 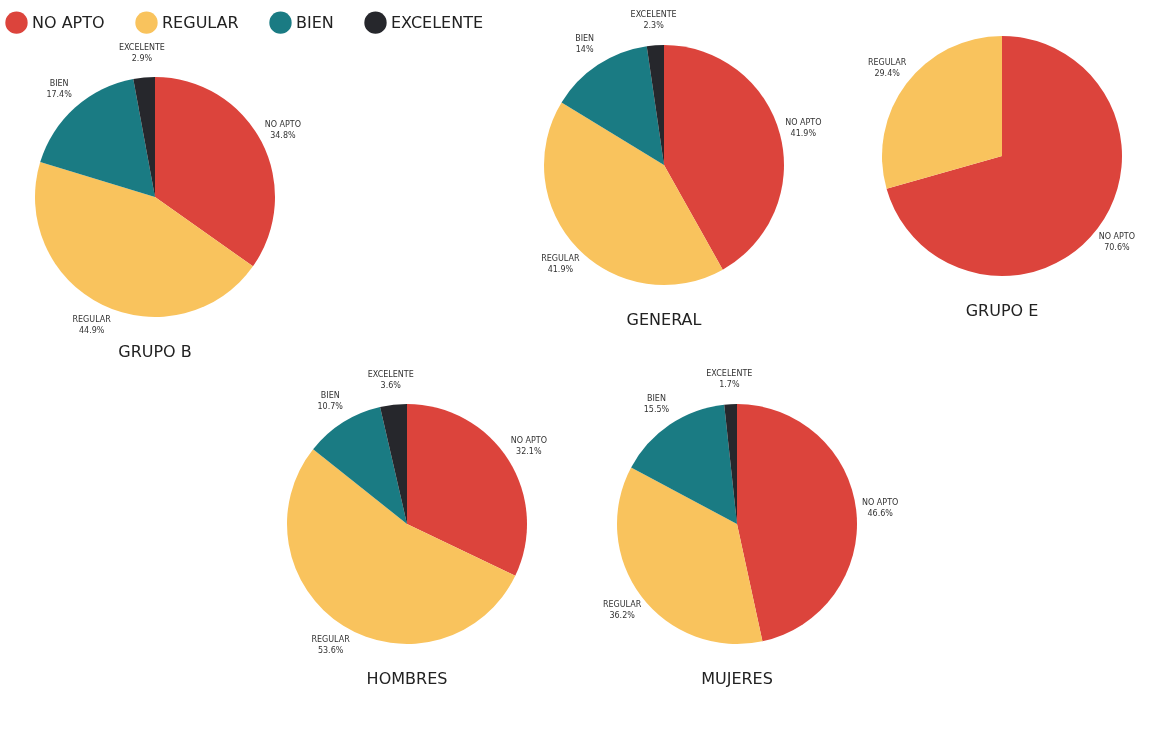 I want to click on data-label: 53.6%, so click(x=330, y=651).